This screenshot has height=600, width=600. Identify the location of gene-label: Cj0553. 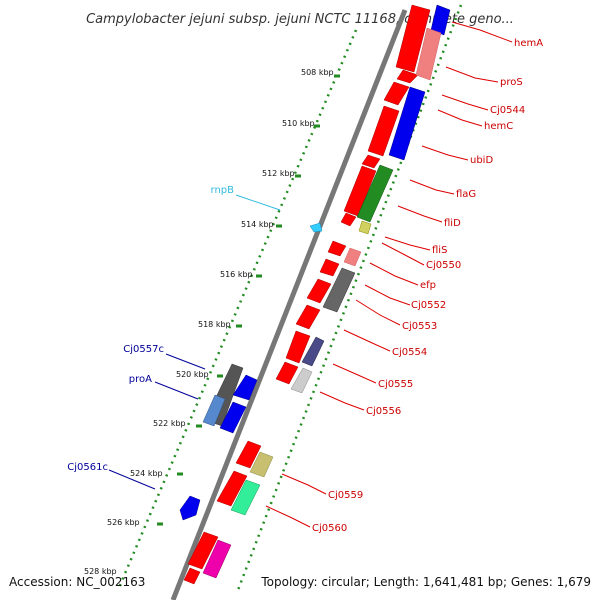
(419, 326).